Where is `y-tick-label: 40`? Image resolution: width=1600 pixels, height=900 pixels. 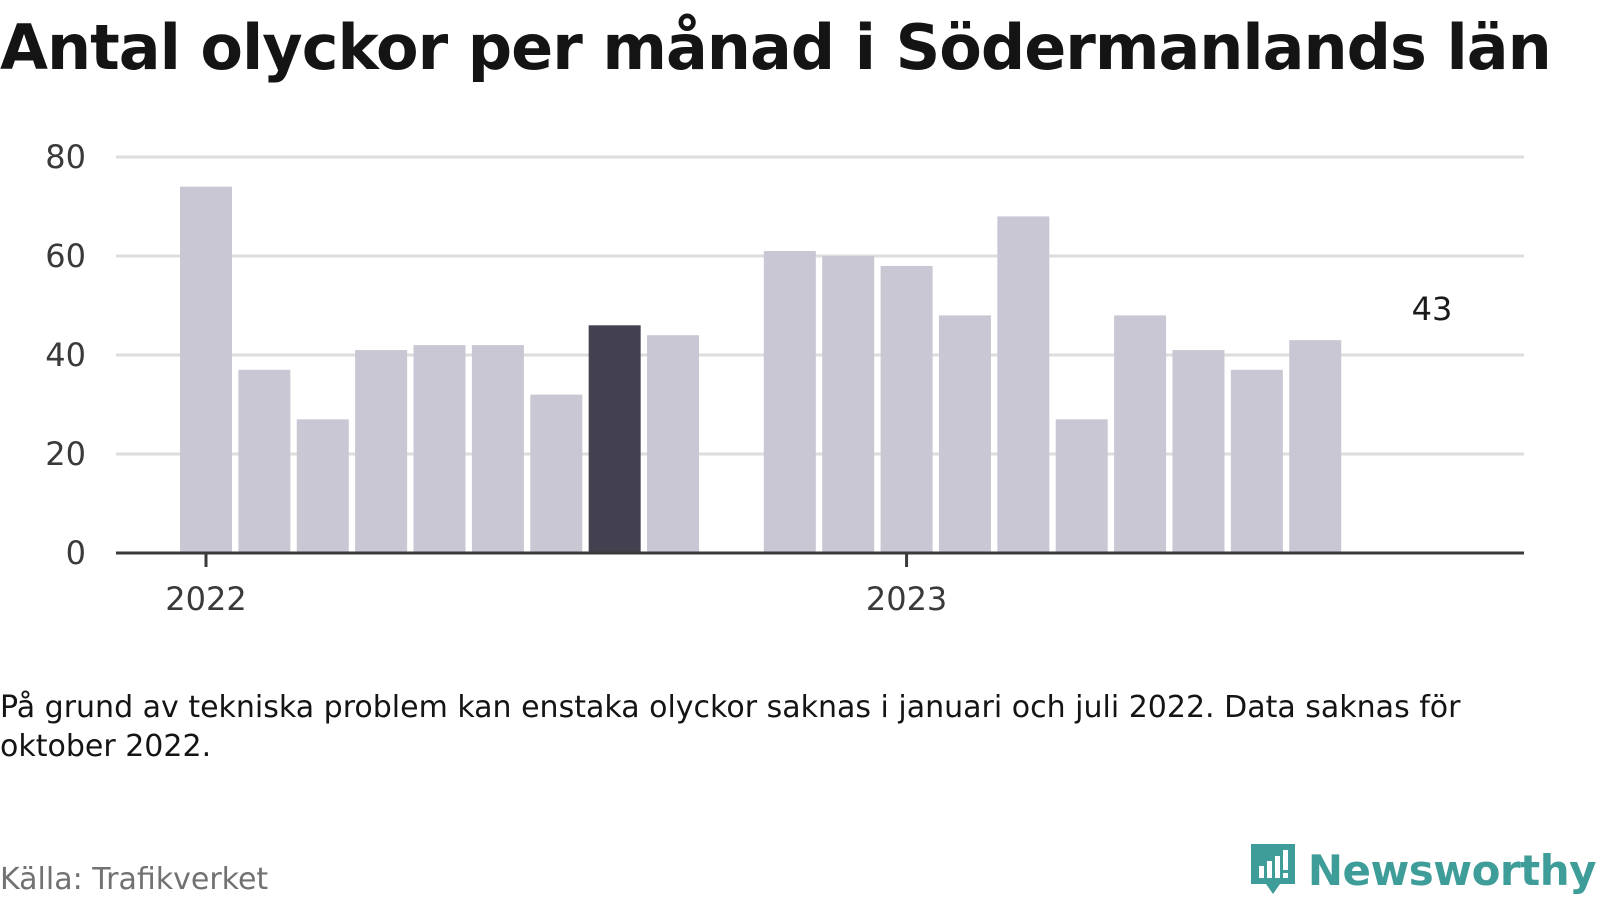
y-tick-label: 40 is located at coordinates (65, 355).